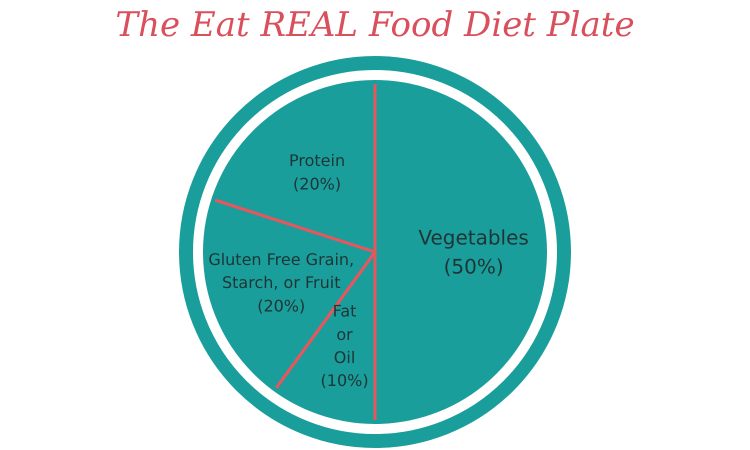 Image resolution: width=750 pixels, height=450 pixels. What do you see at coordinates (344, 334) in the screenshot?
I see `slice-label: Fat or Oil` at bounding box center [344, 334].